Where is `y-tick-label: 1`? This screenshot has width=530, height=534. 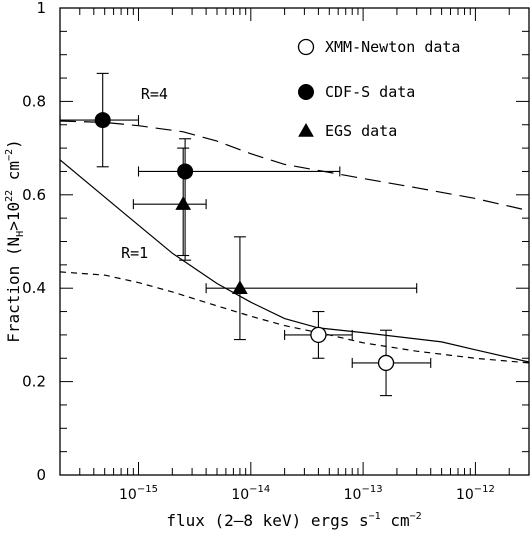 y-tick-label: 1 is located at coordinates (41, 8).